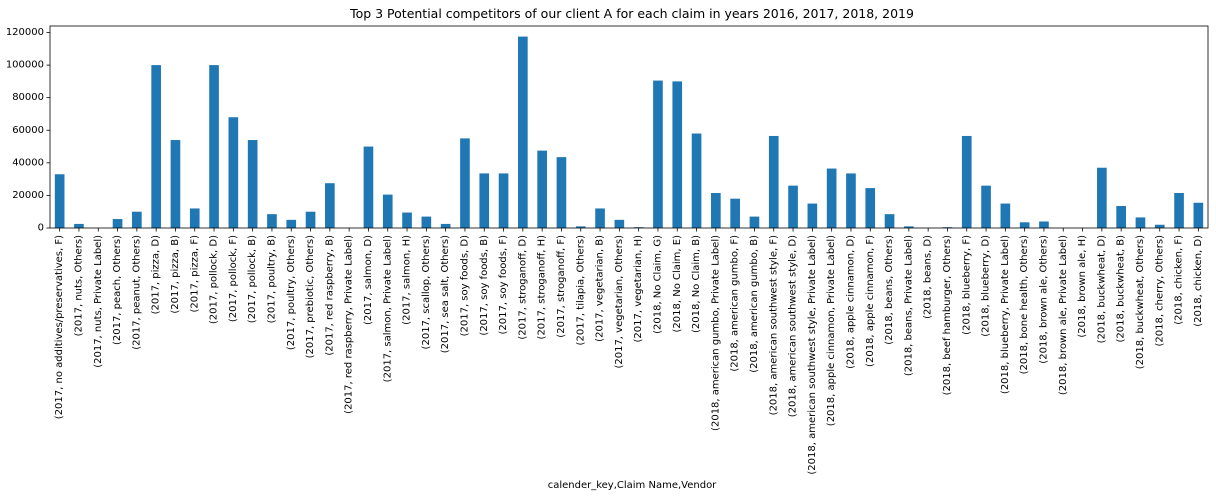 Image resolution: width=1216 pixels, height=500 pixels. I want to click on y-tick-label: 60000, so click(28, 130).